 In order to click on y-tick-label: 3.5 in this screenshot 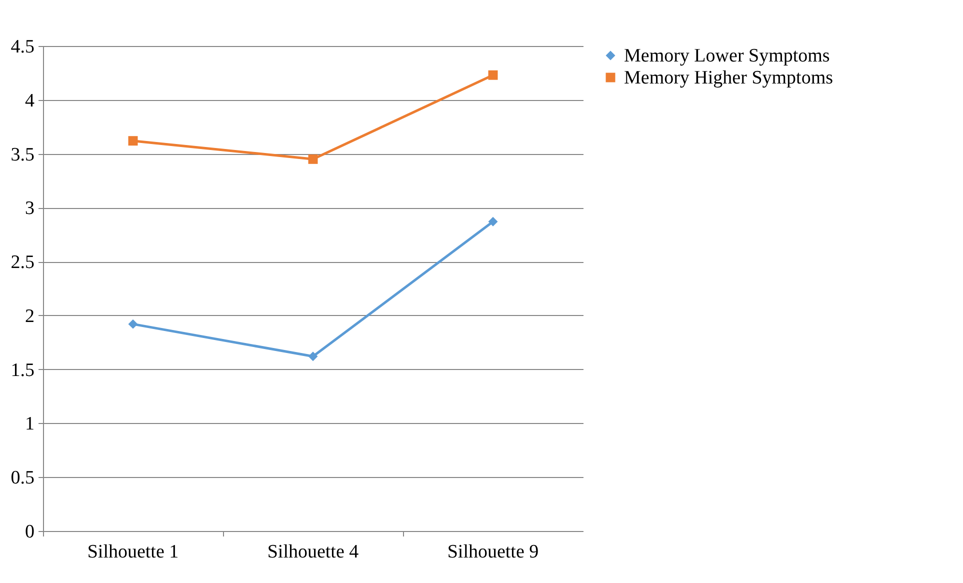, I will do `click(22, 155)`.